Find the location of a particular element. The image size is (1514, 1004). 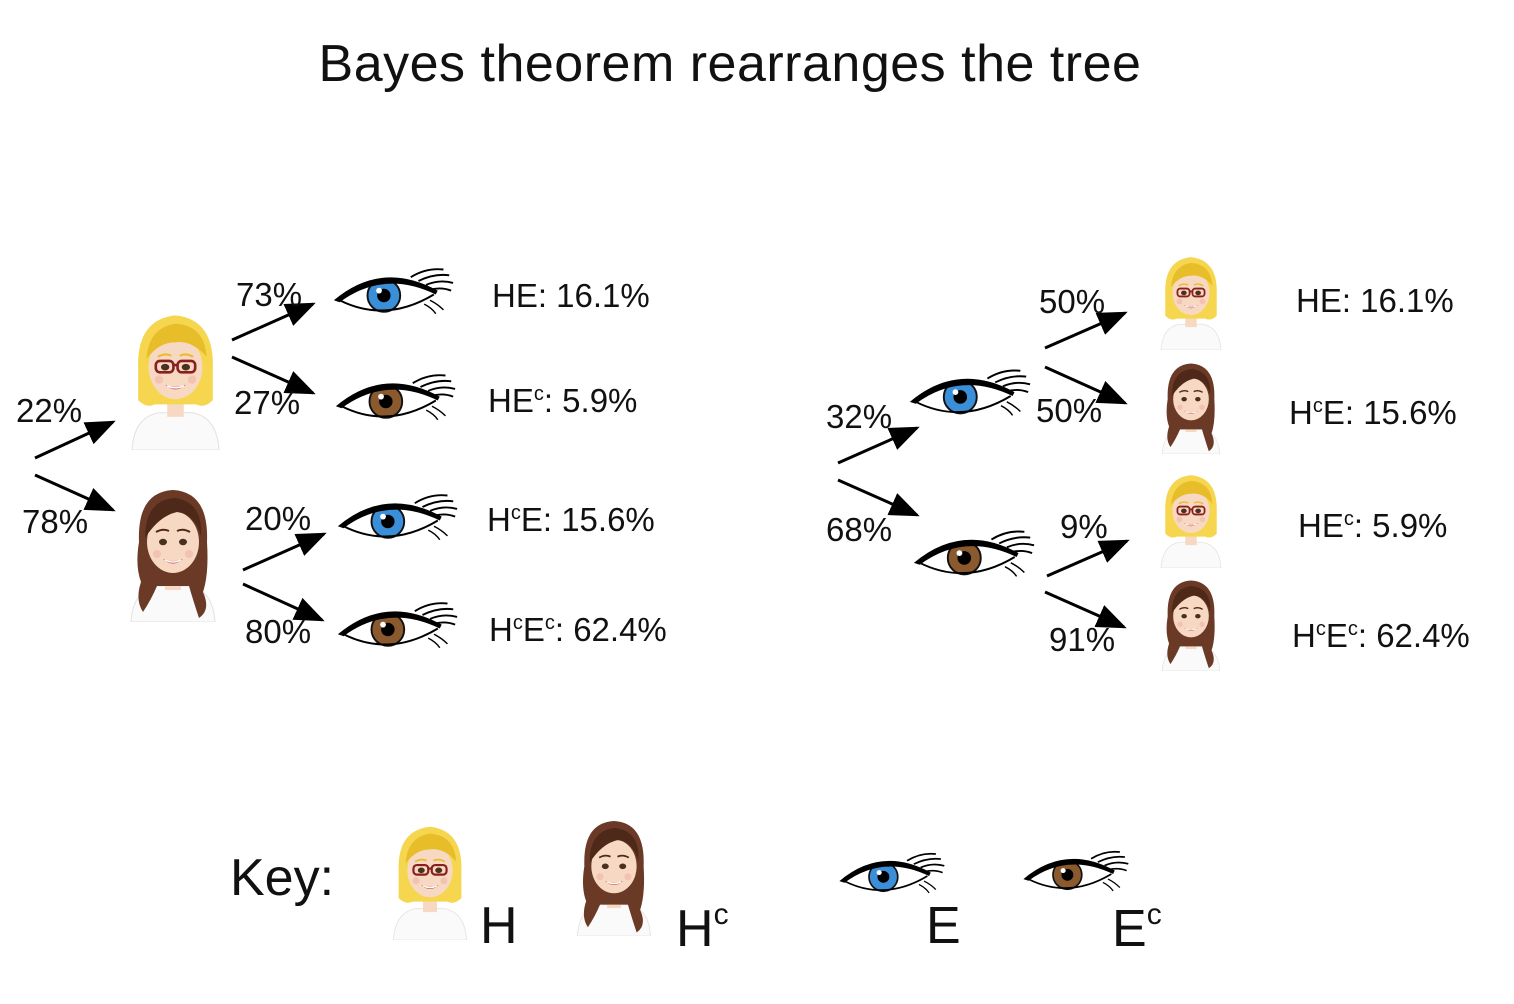

left-result-hcec: HcEc: 62.4% is located at coordinates (578, 629).